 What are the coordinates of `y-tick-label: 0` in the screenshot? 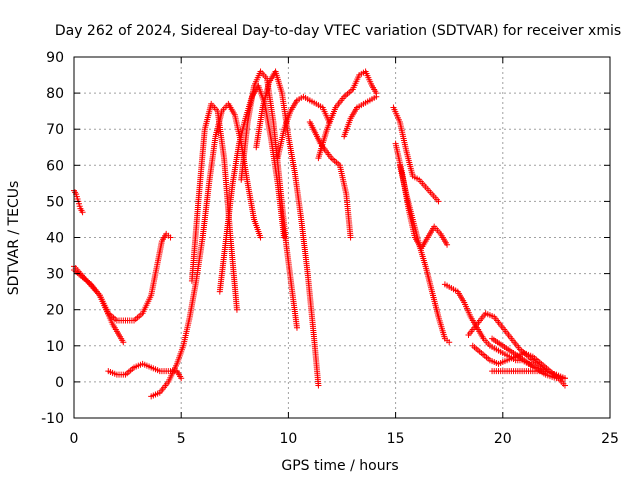 It's located at (59, 383).